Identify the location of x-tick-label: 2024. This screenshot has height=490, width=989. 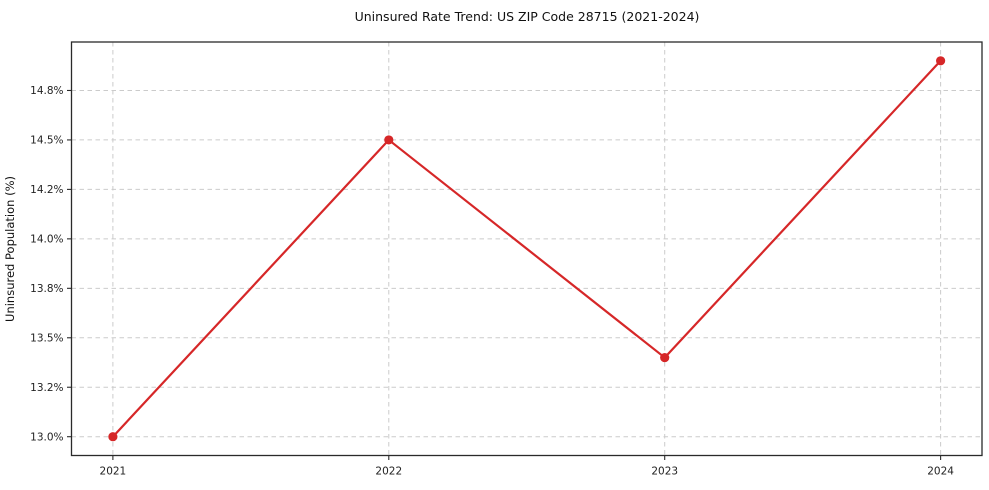
(940, 472).